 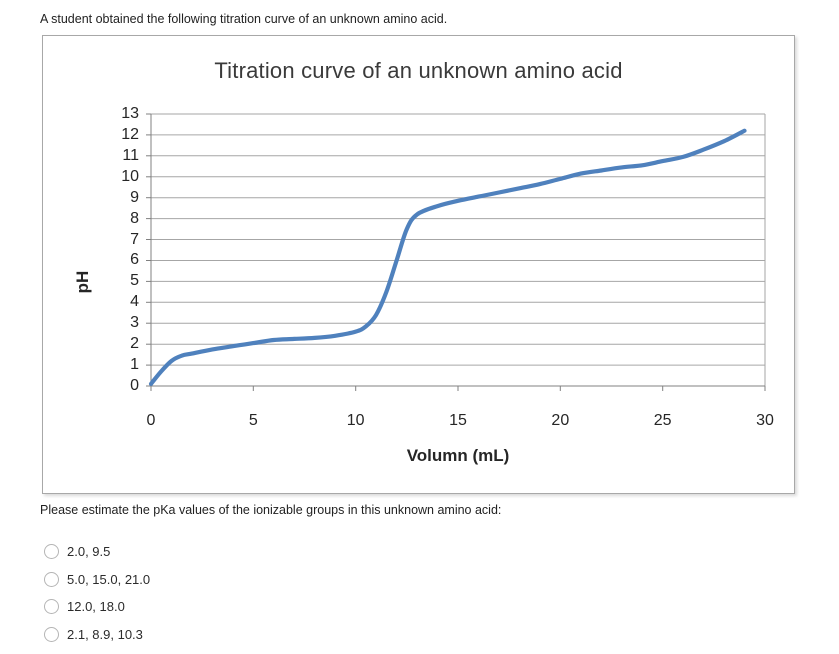 What do you see at coordinates (418, 70) in the screenshot?
I see `chart-title: Titration curve of an unknown amino acid` at bounding box center [418, 70].